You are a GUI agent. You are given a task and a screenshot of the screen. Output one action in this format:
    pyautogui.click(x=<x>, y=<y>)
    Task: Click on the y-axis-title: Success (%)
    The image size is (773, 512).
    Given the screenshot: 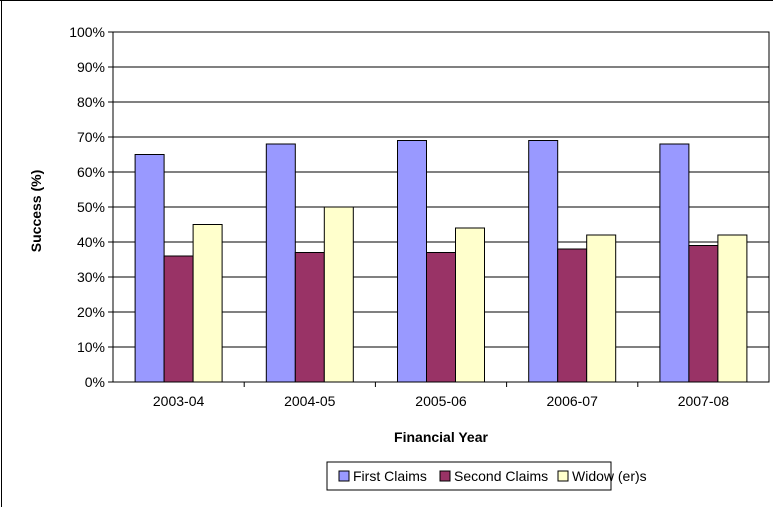 What is the action you would take?
    pyautogui.click(x=36, y=211)
    